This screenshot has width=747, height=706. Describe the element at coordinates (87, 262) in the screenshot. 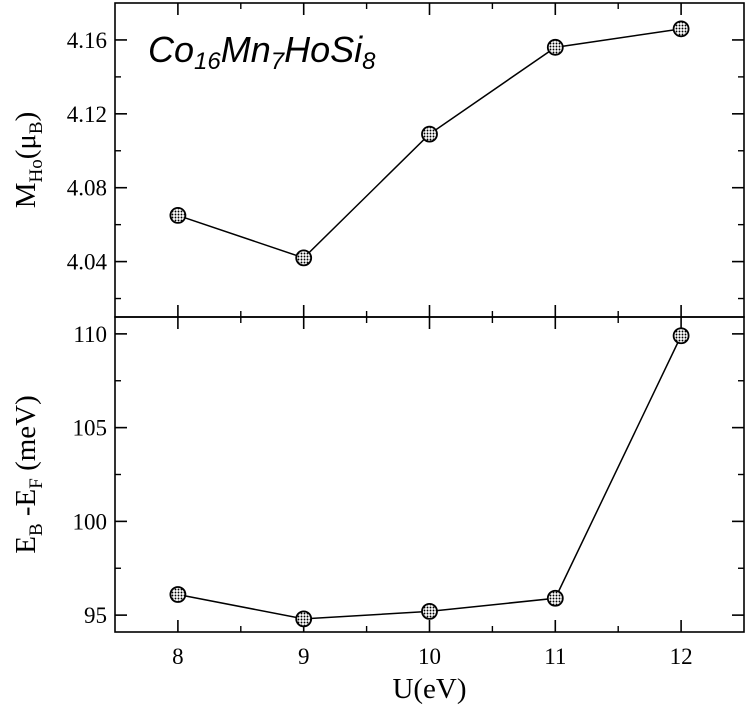

I see `y-tick-label: 4.04` at that location.